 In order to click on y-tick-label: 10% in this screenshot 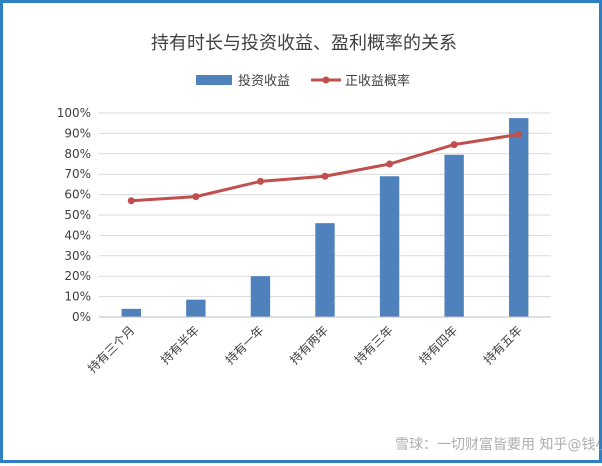, I will do `click(77, 297)`.